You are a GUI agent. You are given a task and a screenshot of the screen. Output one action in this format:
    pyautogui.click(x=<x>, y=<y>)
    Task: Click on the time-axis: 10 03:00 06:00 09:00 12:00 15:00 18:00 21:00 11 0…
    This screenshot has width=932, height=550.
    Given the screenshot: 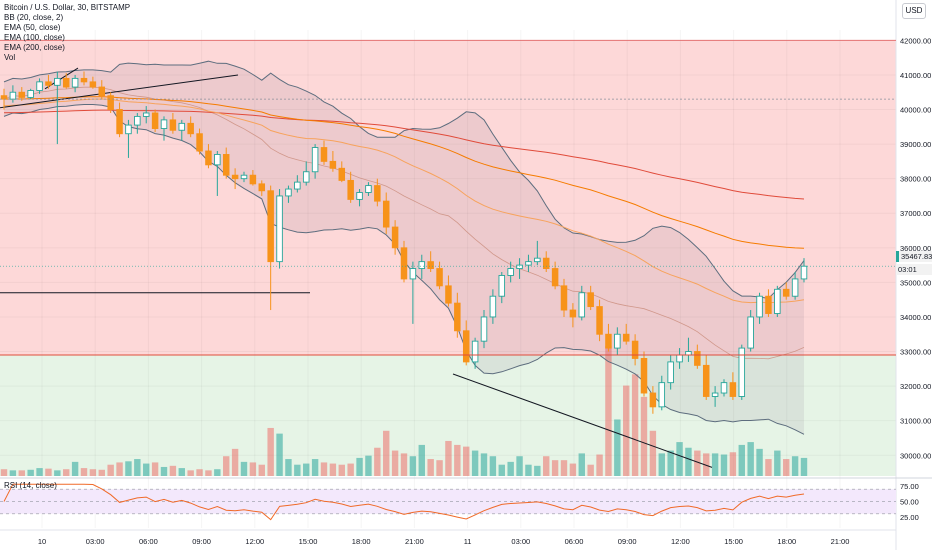 What is the action you would take?
    pyautogui.click(x=448, y=537)
    